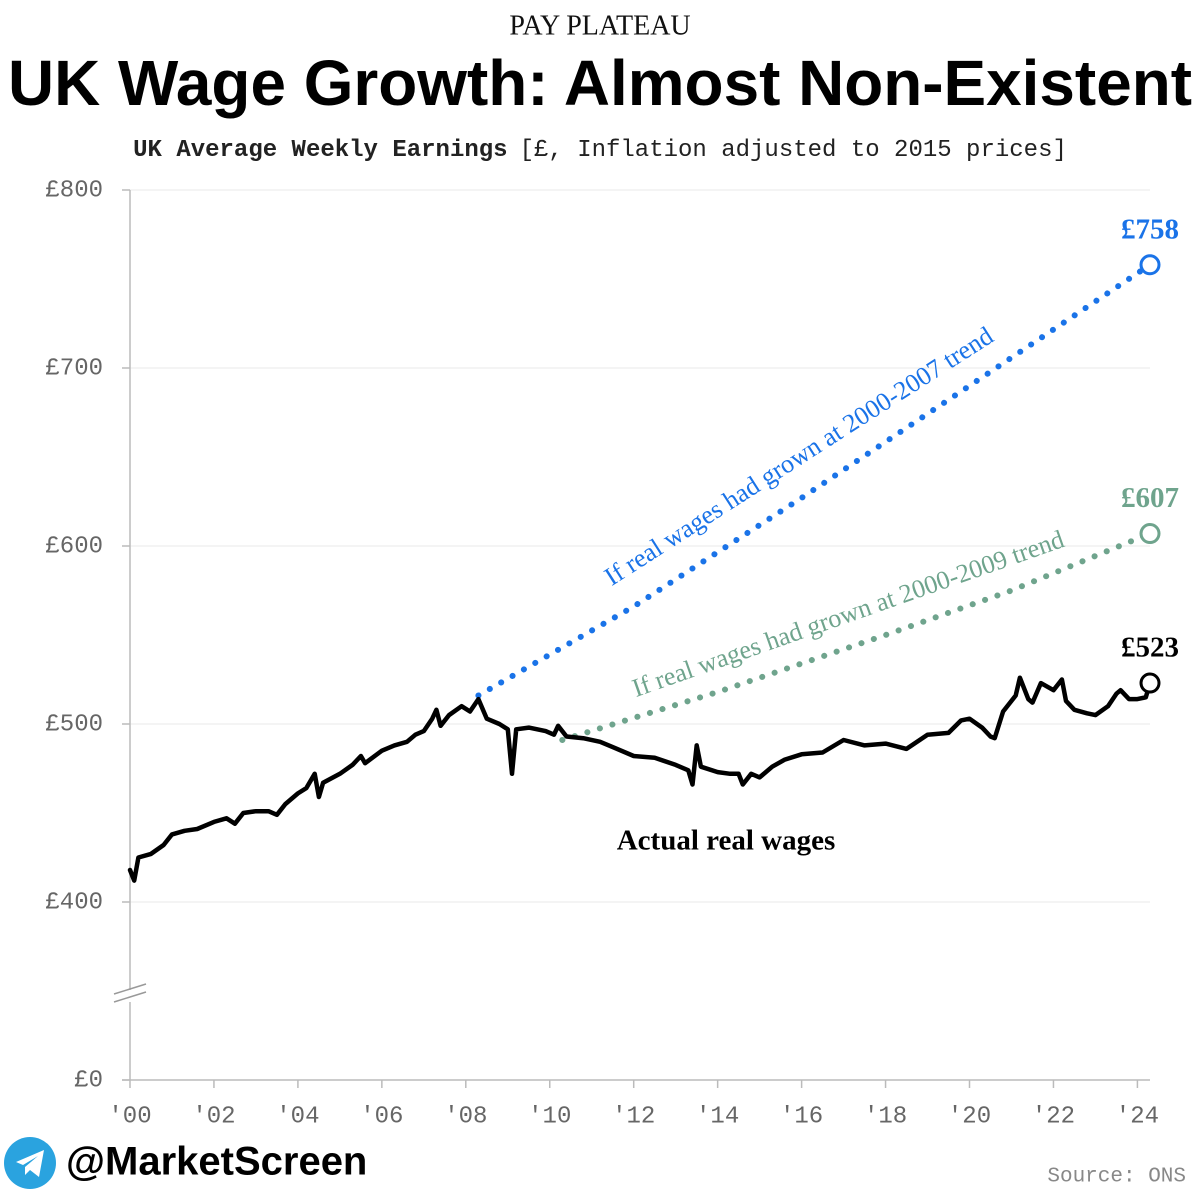 The image size is (1200, 1196). Describe the element at coordinates (381, 1116) in the screenshot. I see `x-tick-label: '06` at that location.